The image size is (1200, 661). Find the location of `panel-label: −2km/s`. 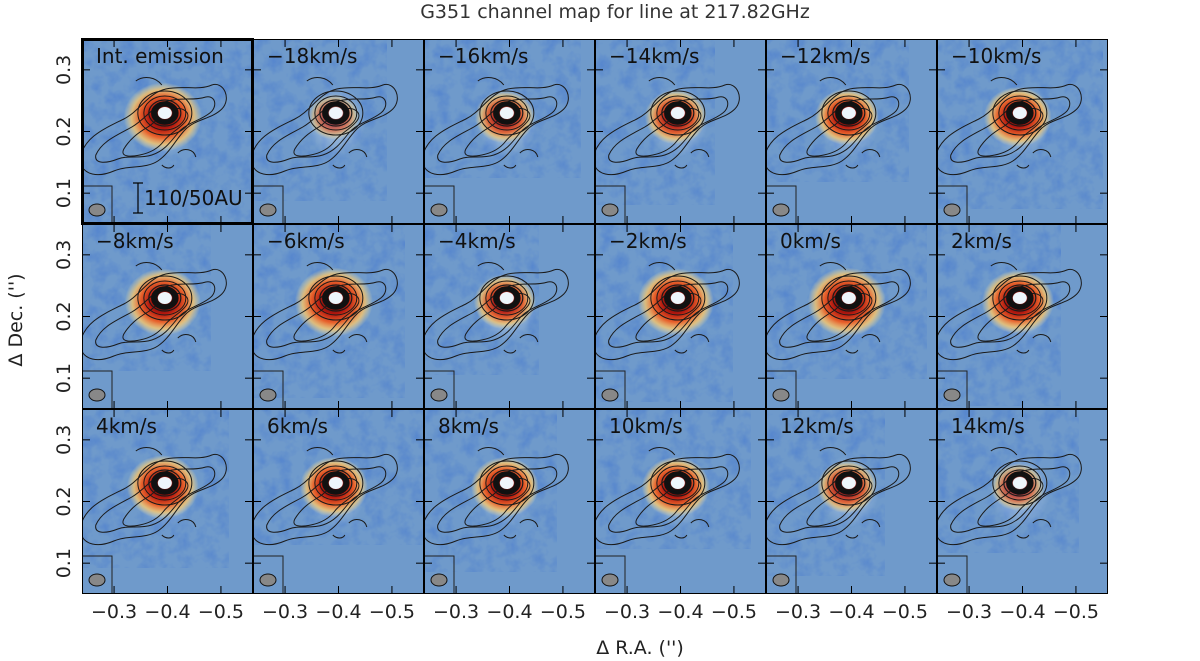

panel-label: −2km/s is located at coordinates (648, 241).